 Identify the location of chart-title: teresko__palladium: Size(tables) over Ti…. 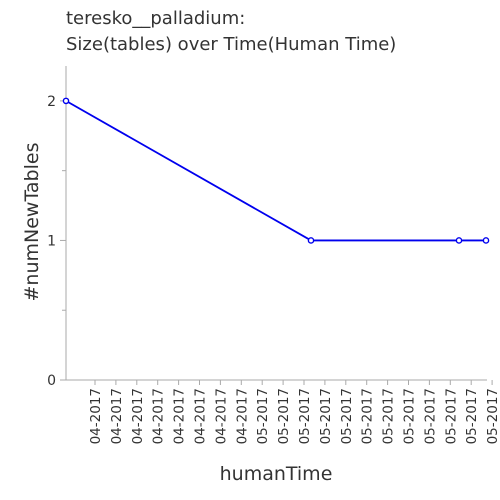
(231, 31).